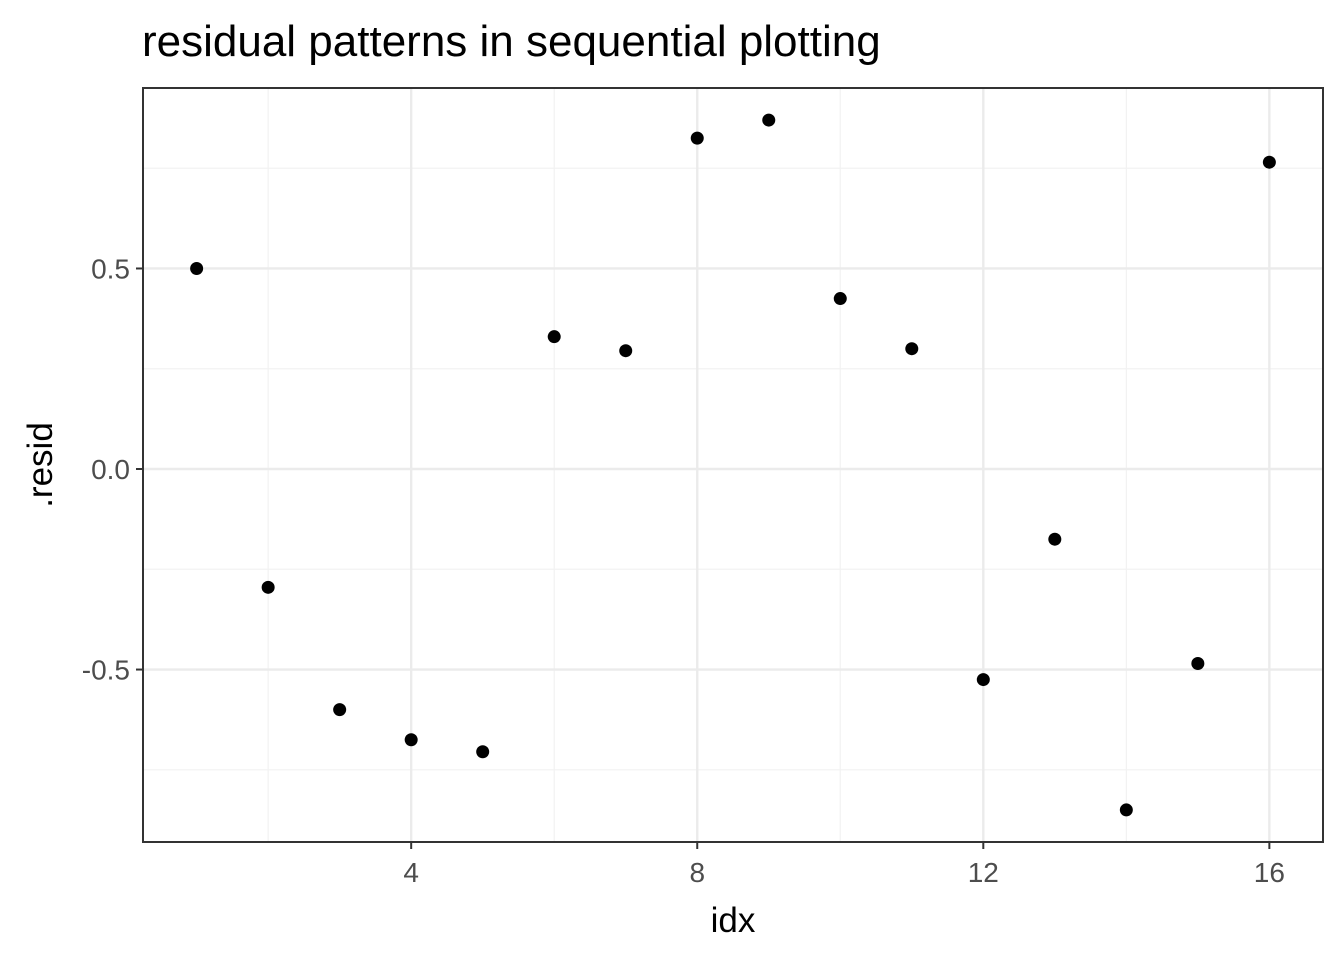 The image size is (1344, 960). I want to click on x-tick-label: 16, so click(1269, 872).